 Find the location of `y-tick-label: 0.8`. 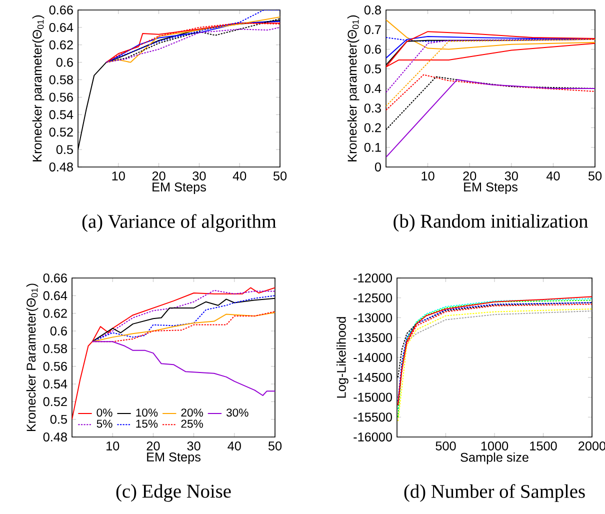

y-tick-label: 0.8 is located at coordinates (372, 10).